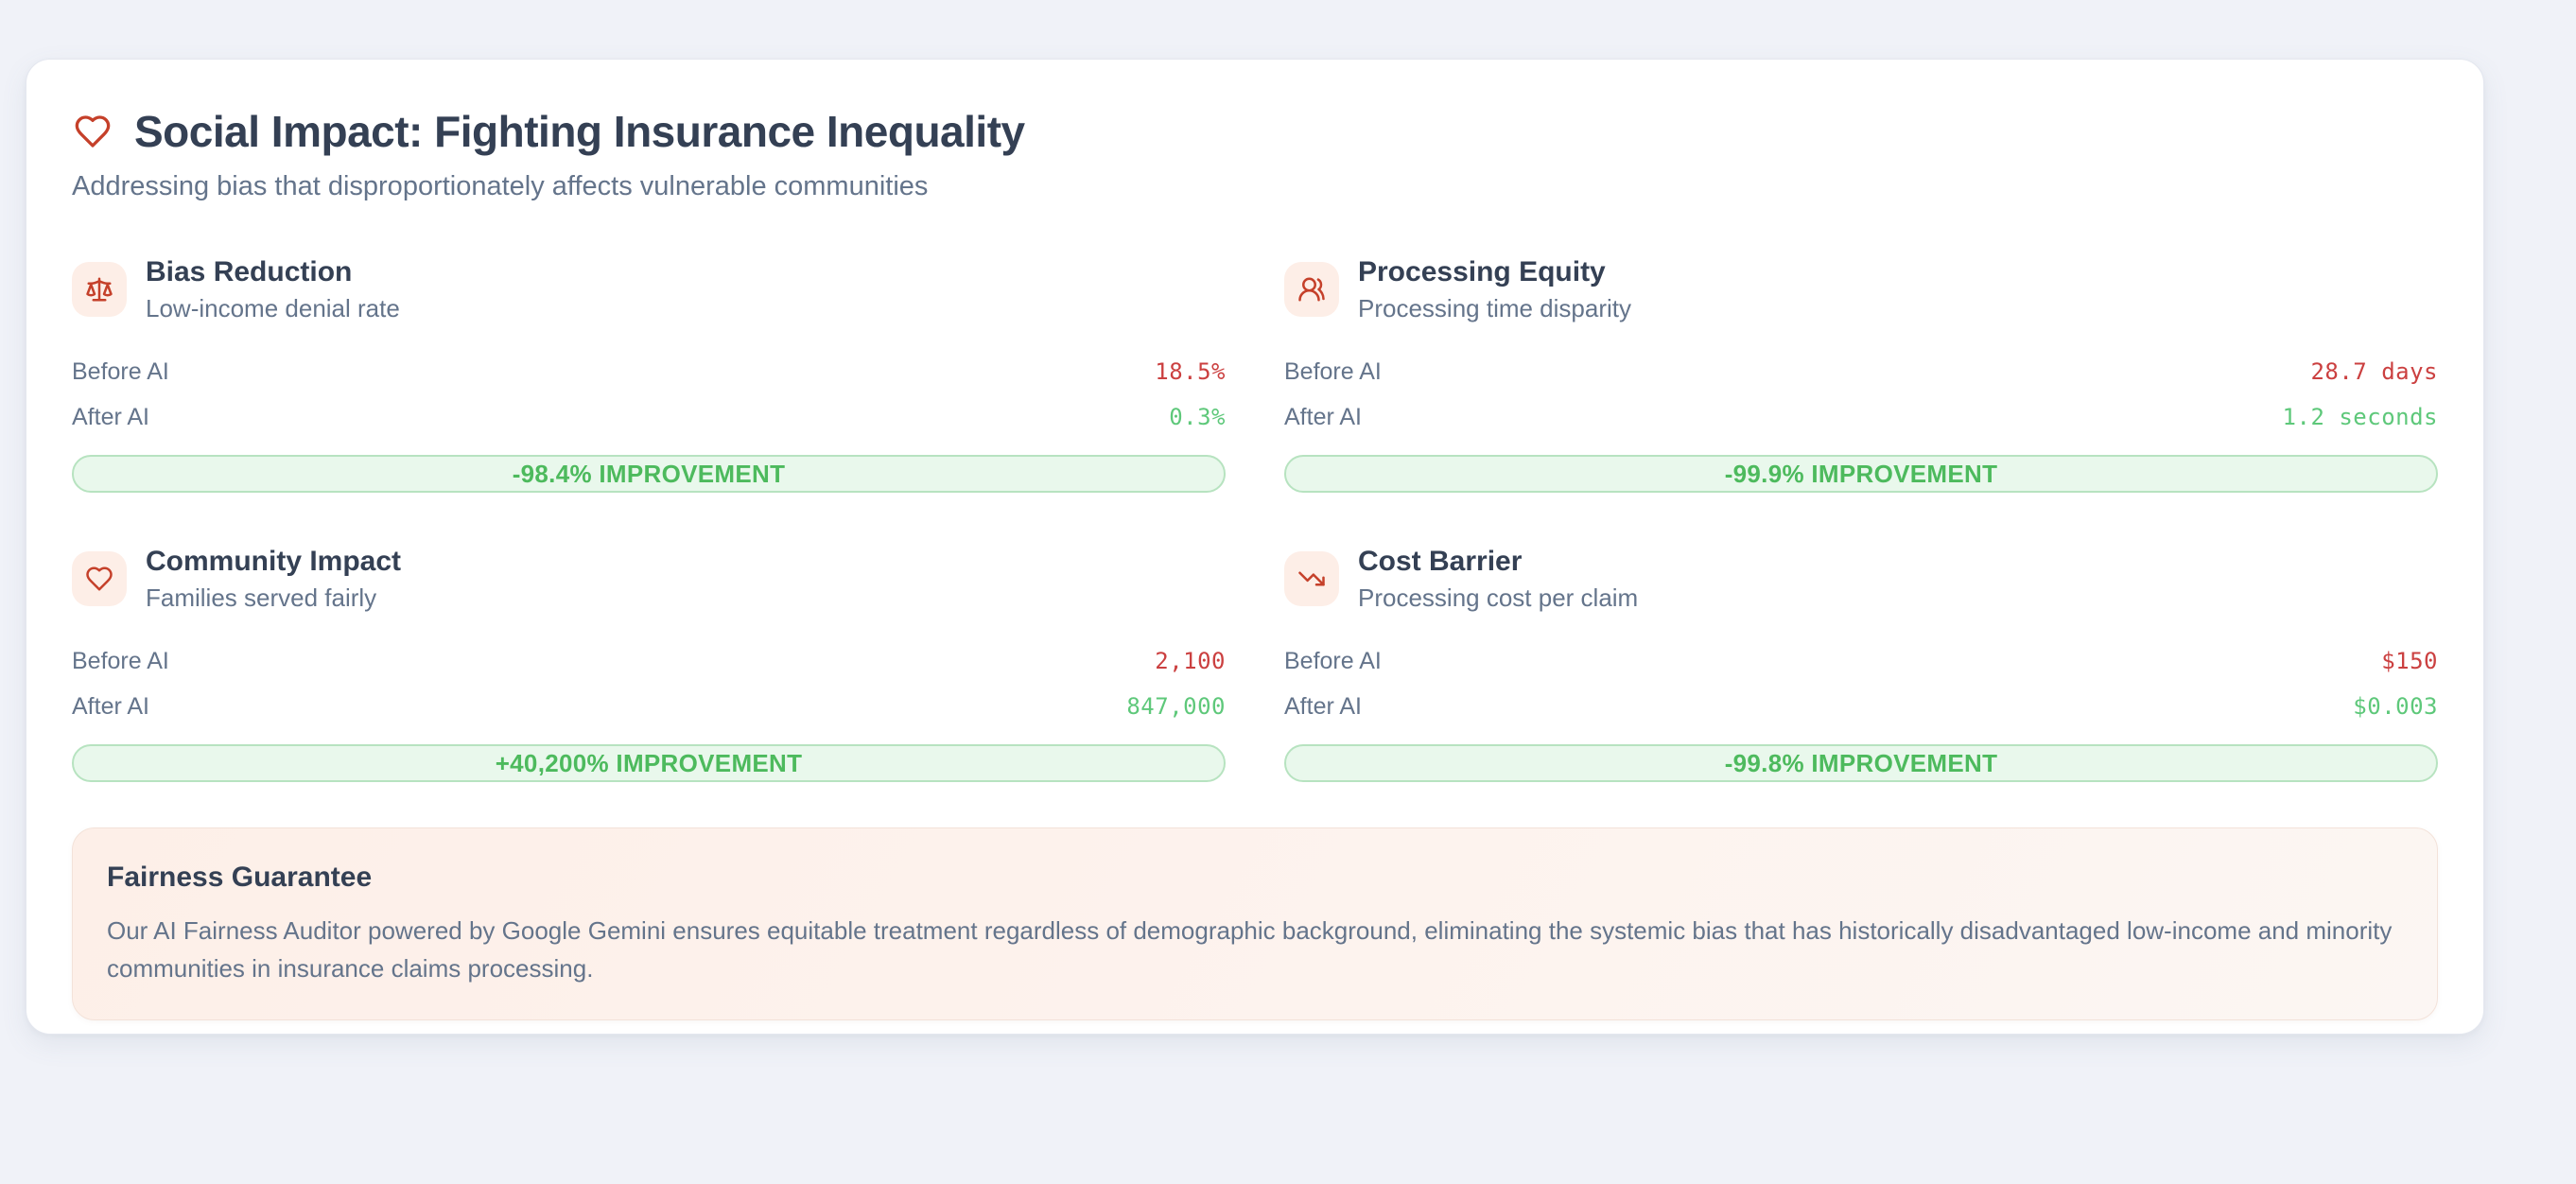 This screenshot has width=2576, height=1184. What do you see at coordinates (2360, 417) in the screenshot?
I see `after-ai-value: 1.2 seconds` at bounding box center [2360, 417].